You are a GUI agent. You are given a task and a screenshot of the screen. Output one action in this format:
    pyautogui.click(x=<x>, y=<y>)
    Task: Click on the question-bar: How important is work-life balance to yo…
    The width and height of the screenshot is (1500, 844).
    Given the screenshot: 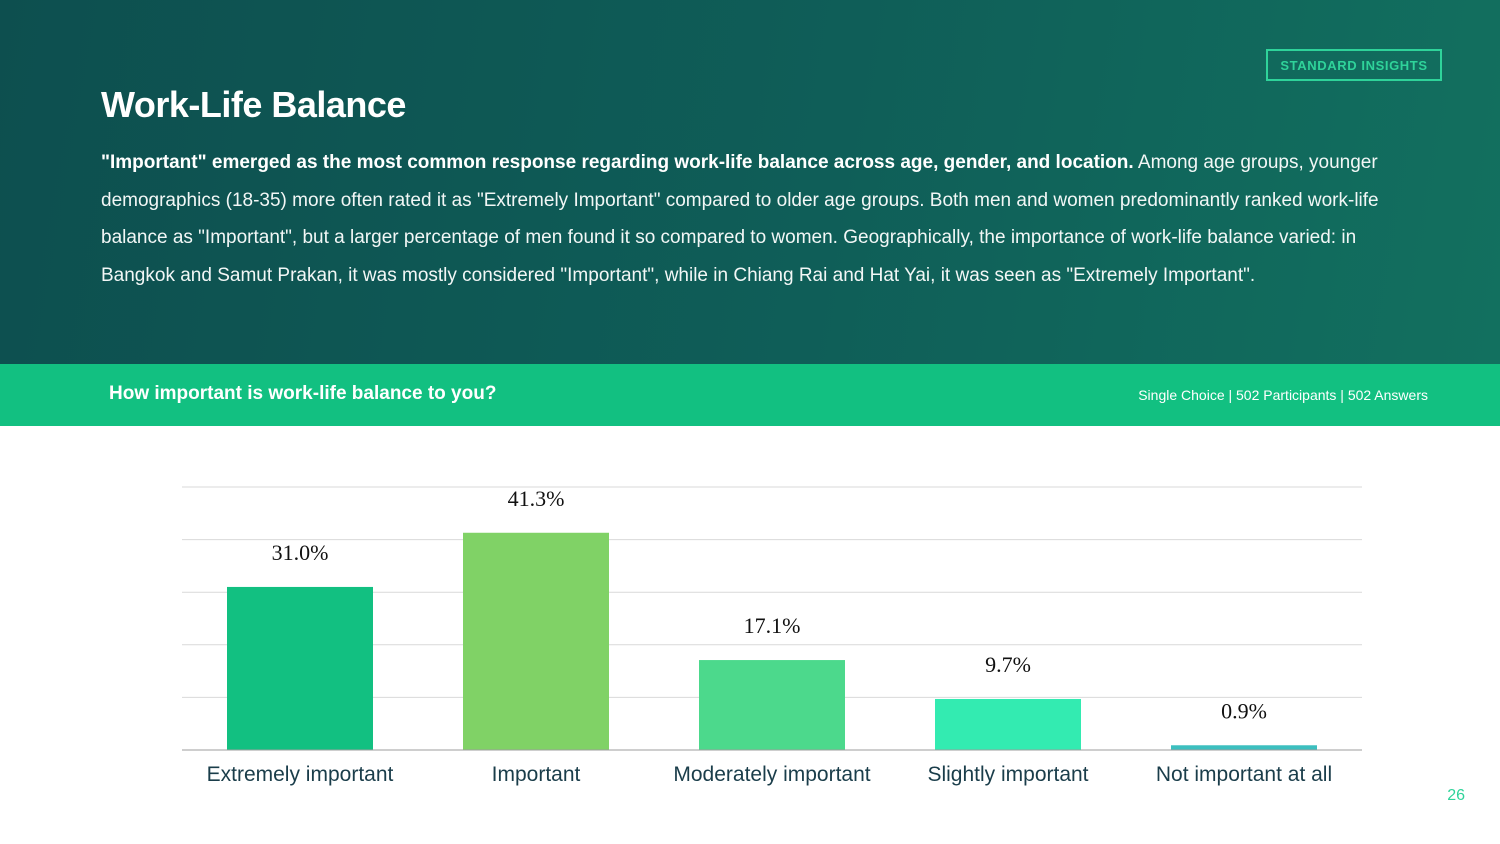 What is the action you would take?
    pyautogui.click(x=750, y=395)
    